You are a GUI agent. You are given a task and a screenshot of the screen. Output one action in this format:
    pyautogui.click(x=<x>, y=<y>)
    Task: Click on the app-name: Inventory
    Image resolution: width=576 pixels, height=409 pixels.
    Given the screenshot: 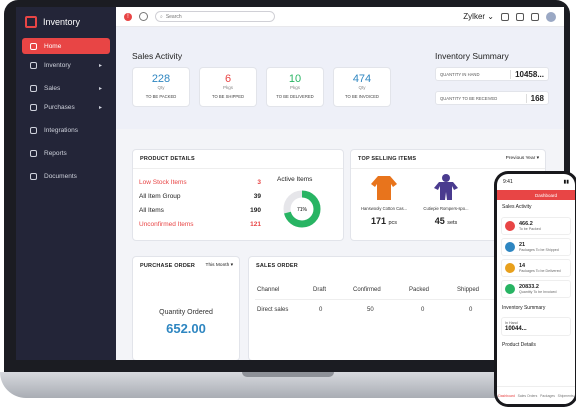 What is the action you would take?
    pyautogui.click(x=62, y=22)
    